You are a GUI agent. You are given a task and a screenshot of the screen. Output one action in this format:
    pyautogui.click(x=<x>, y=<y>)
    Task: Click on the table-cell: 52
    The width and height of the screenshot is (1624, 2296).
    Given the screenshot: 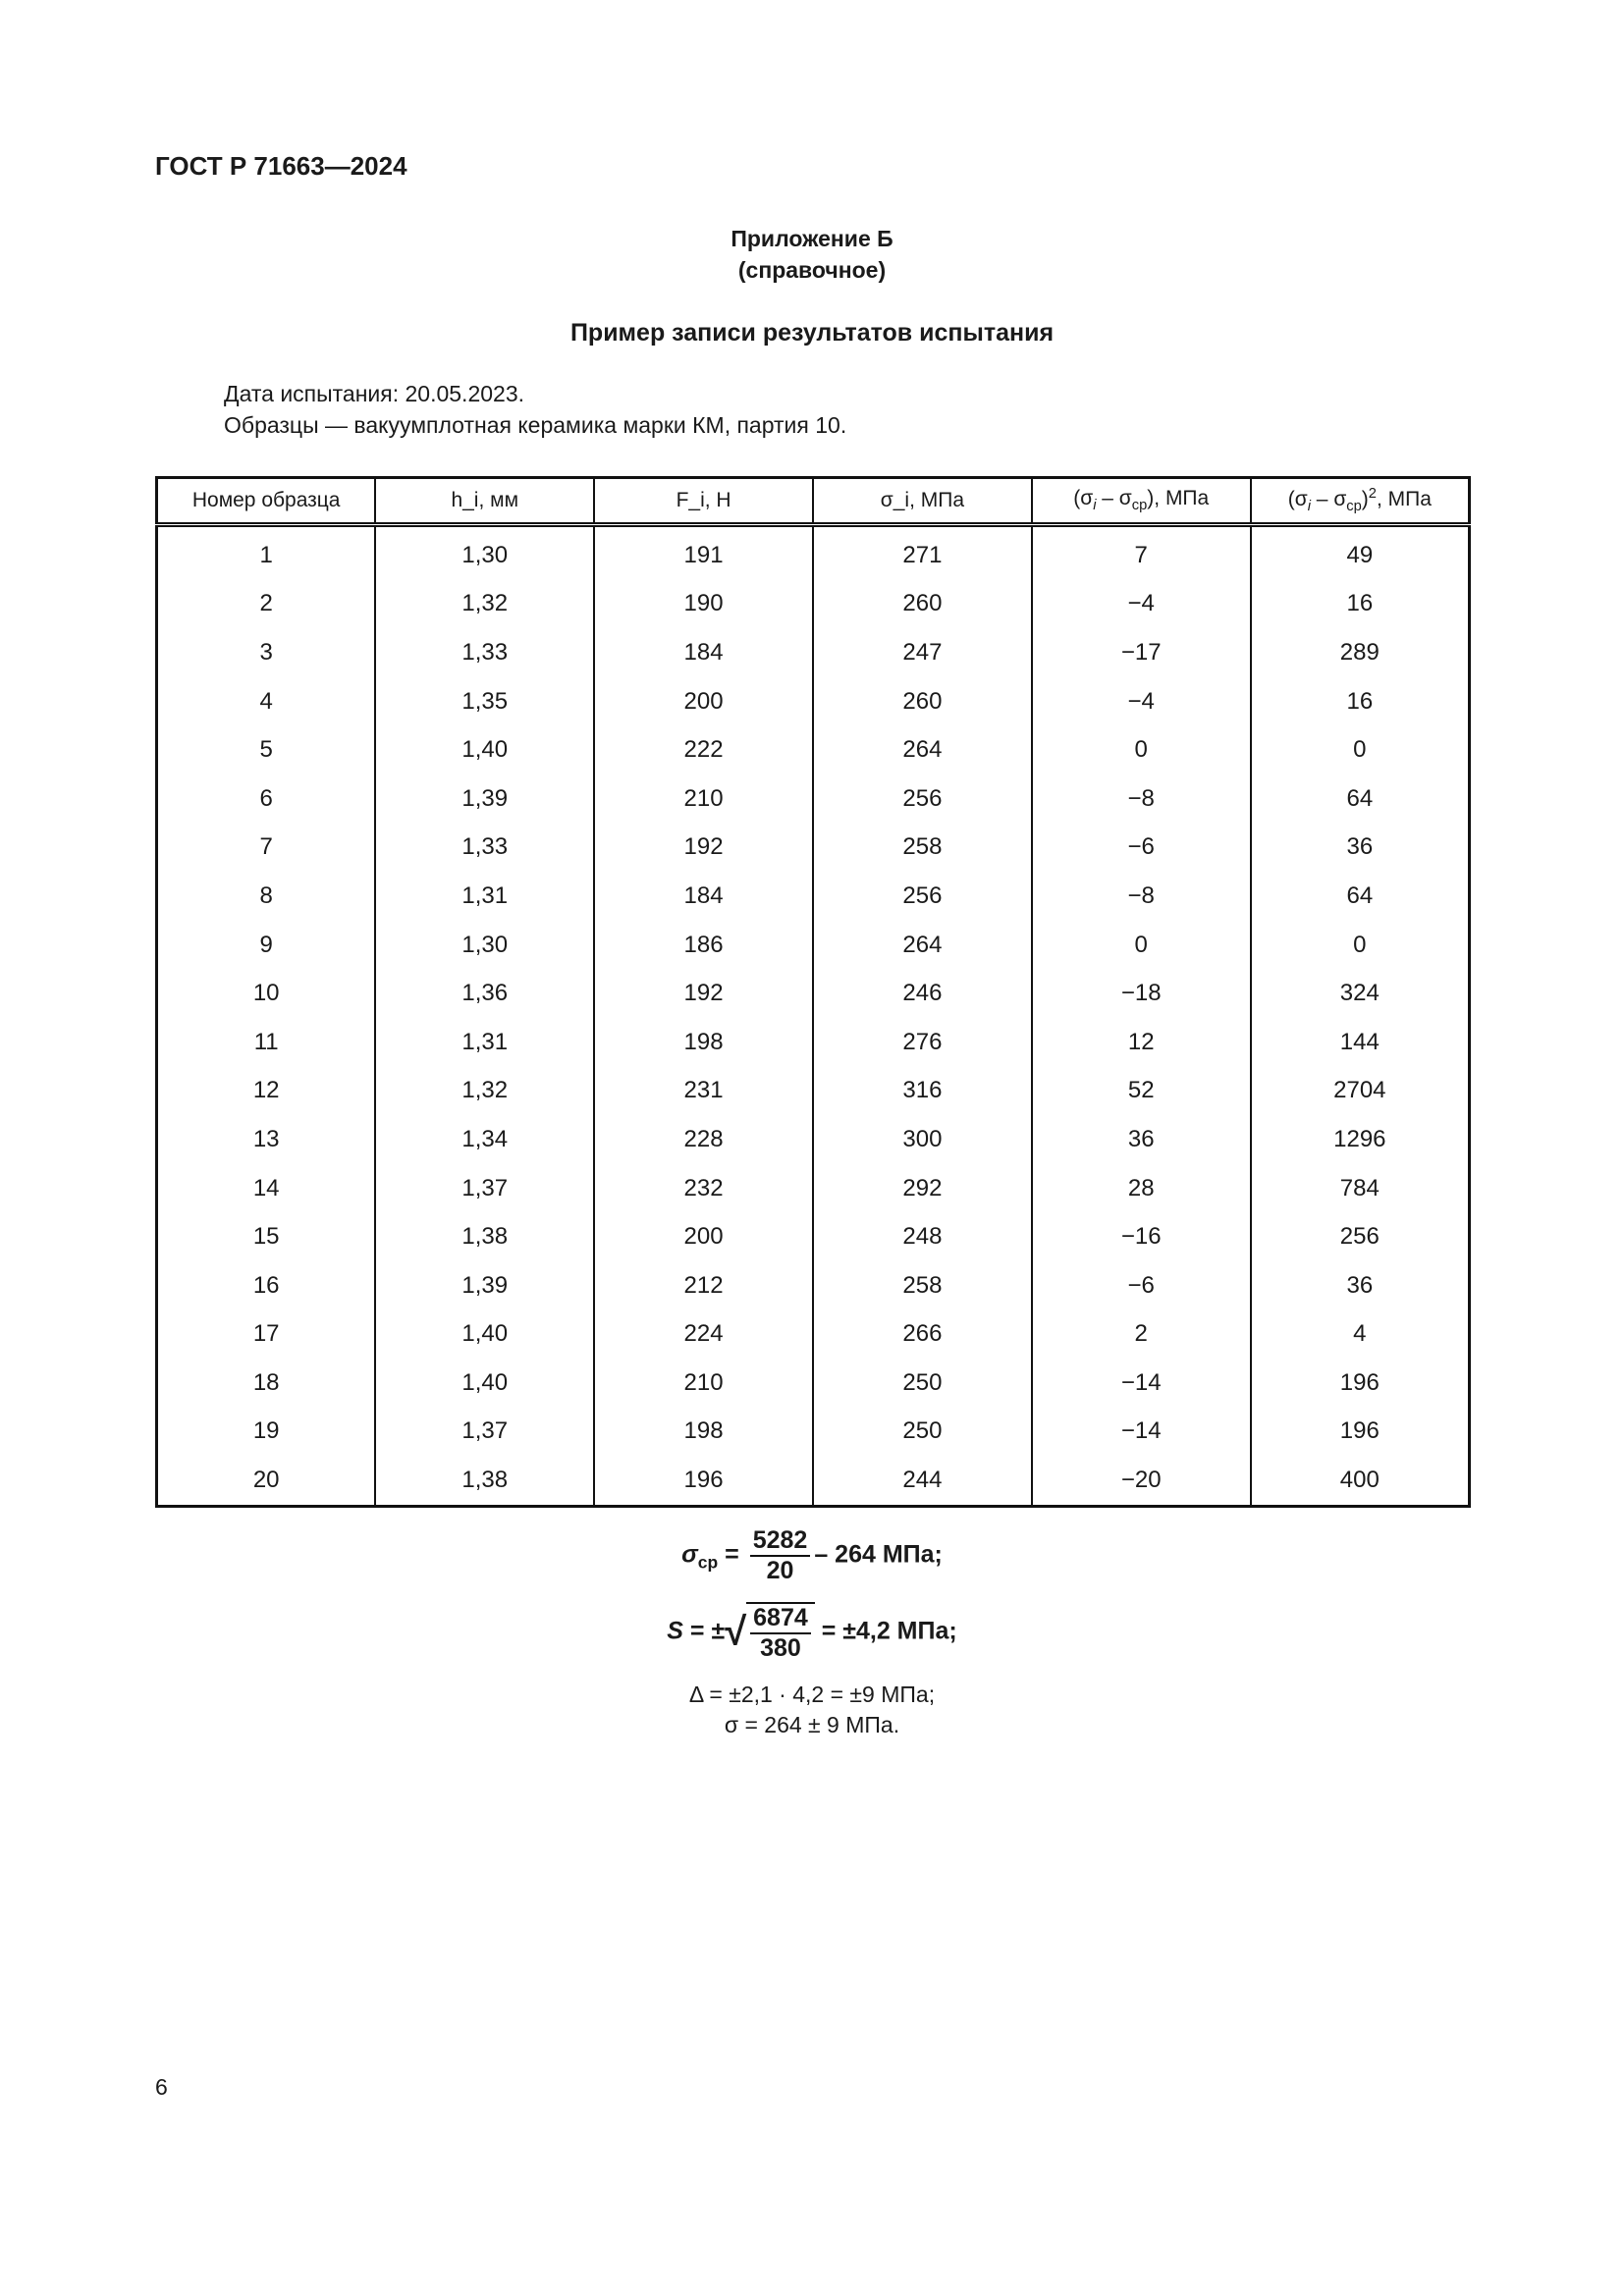 What is the action you would take?
    pyautogui.click(x=1141, y=1091)
    